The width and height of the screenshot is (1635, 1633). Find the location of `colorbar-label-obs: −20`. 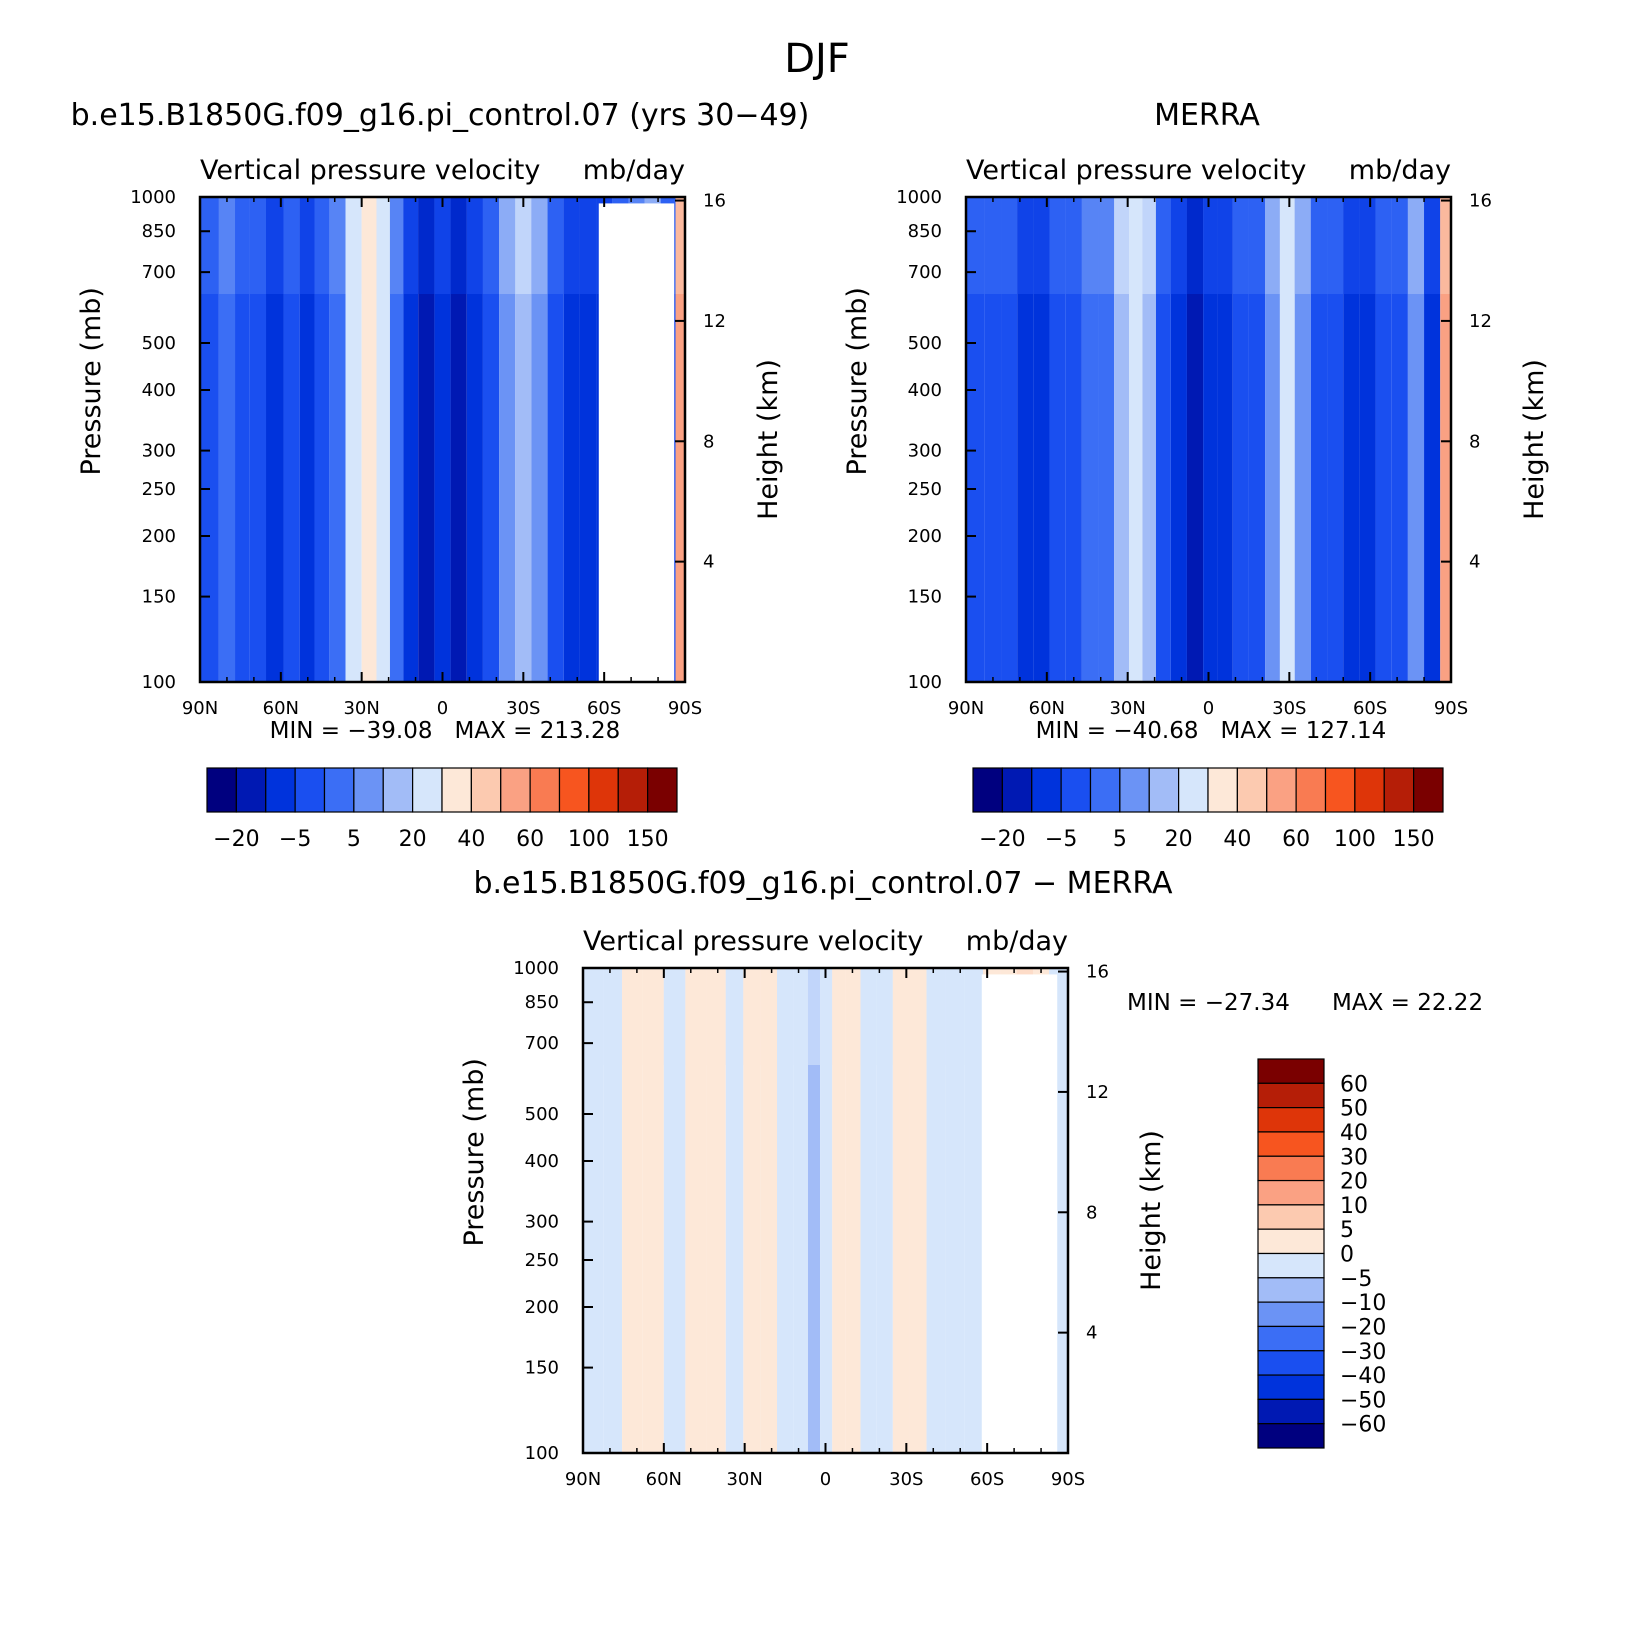

colorbar-label-obs: −20 is located at coordinates (1002, 839).